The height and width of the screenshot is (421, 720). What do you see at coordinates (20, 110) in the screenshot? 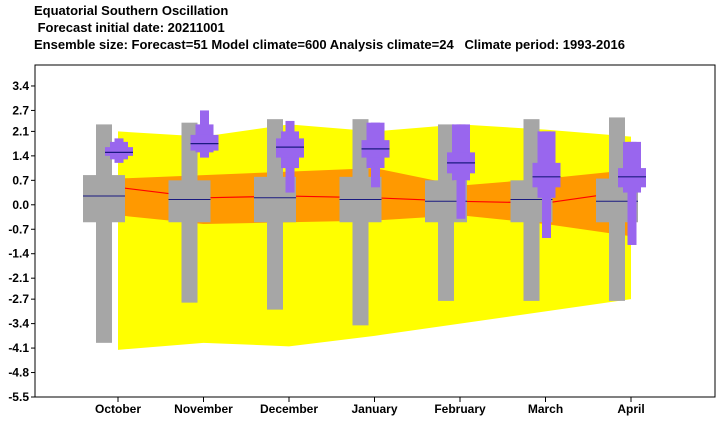
I see `y-tick-label: 2.7` at bounding box center [20, 110].